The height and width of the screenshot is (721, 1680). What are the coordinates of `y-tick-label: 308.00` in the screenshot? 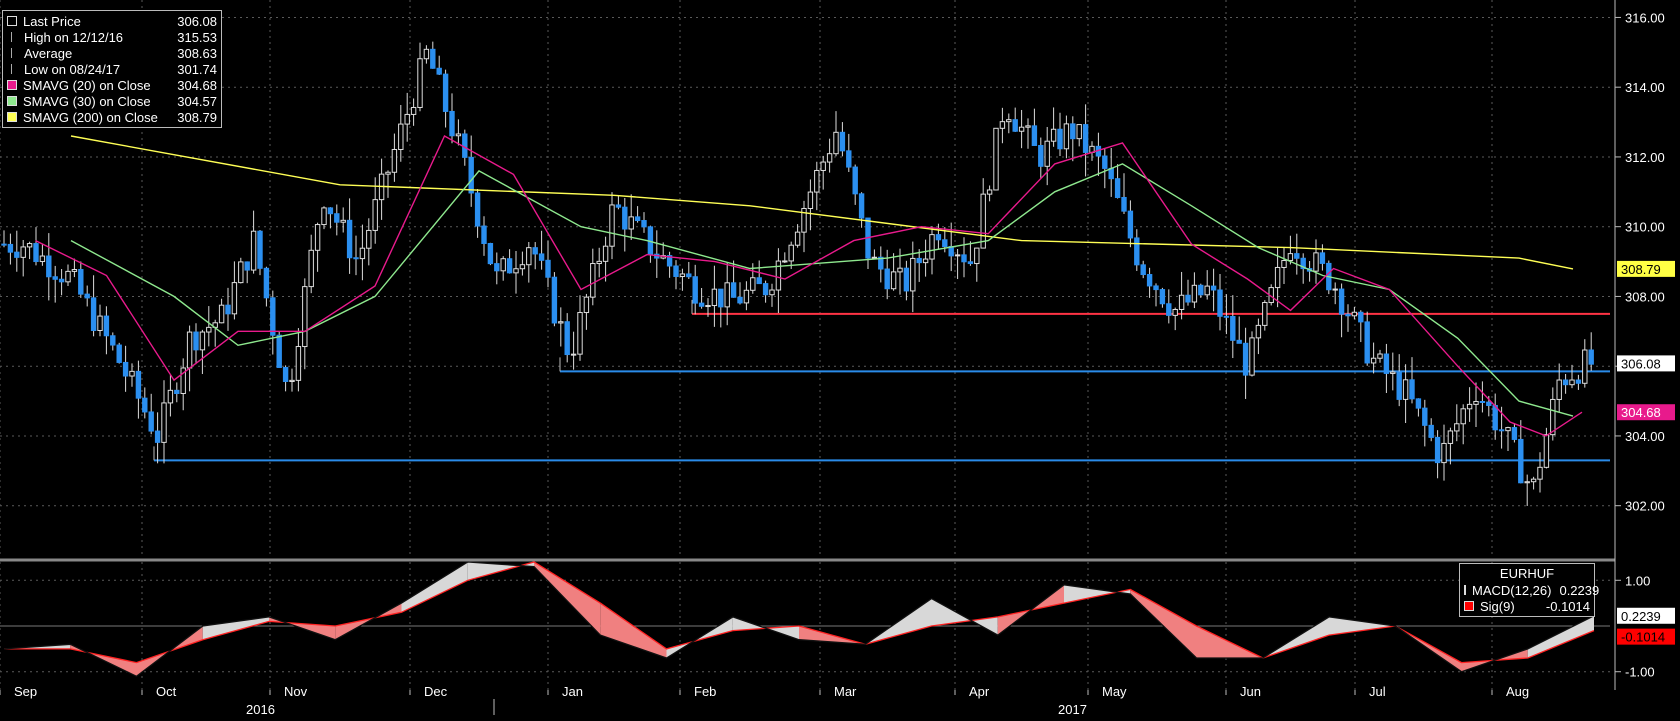 It's located at (1645, 296).